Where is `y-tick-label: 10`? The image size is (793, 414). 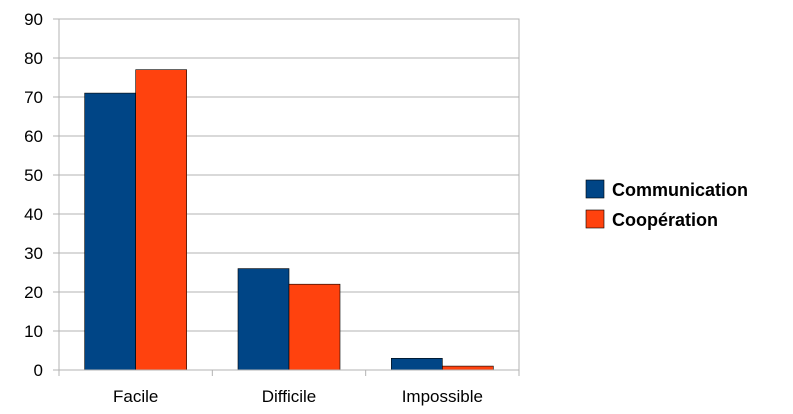 y-tick-label: 10 is located at coordinates (33, 331).